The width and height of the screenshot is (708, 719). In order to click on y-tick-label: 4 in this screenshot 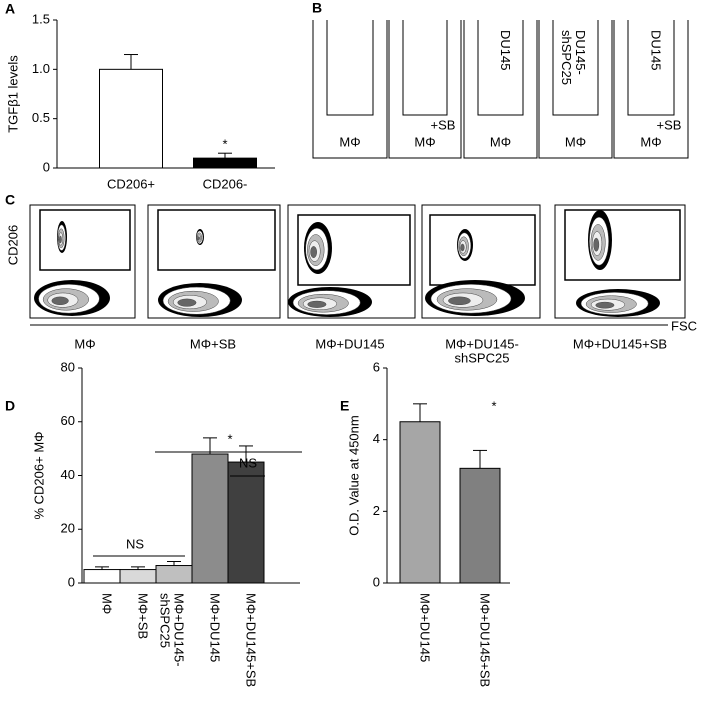, I will do `click(376, 438)`.